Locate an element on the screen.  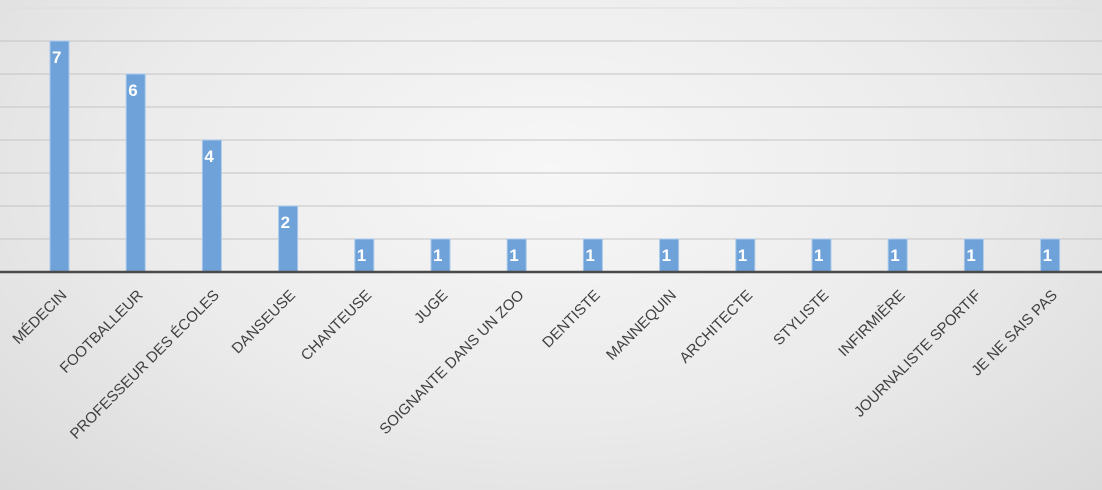
x-tick-label: INFIRMIÈRE is located at coordinates (871, 323).